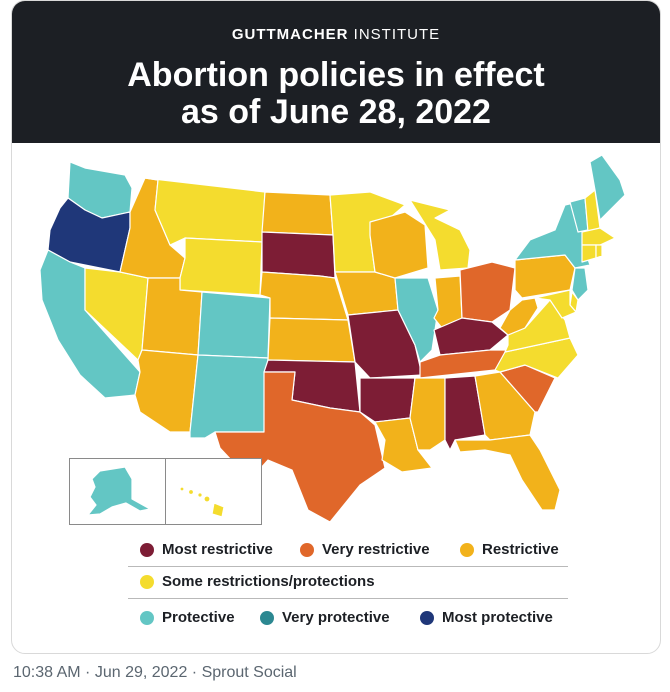  What do you see at coordinates (397, 34) in the screenshot?
I see `brand-light: INSTITUTE` at bounding box center [397, 34].